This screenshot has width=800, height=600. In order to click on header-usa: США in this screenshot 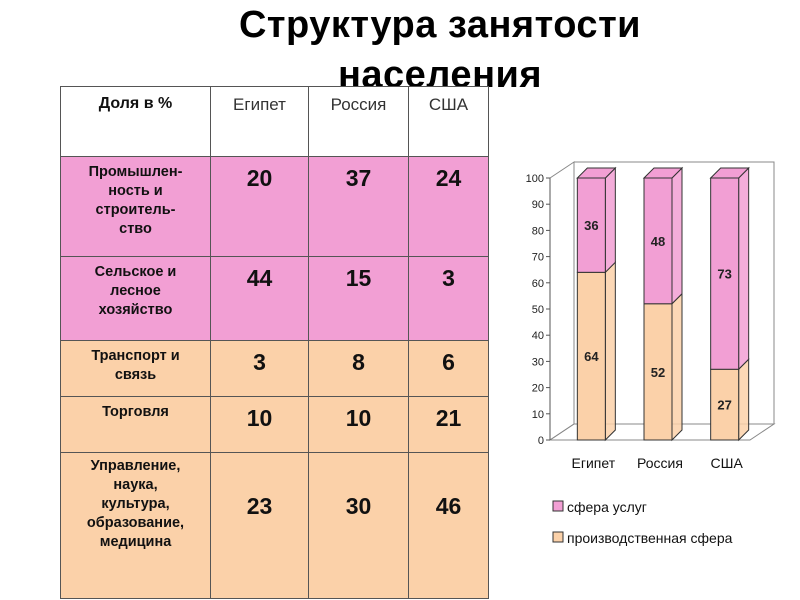, I will do `click(448, 121)`.